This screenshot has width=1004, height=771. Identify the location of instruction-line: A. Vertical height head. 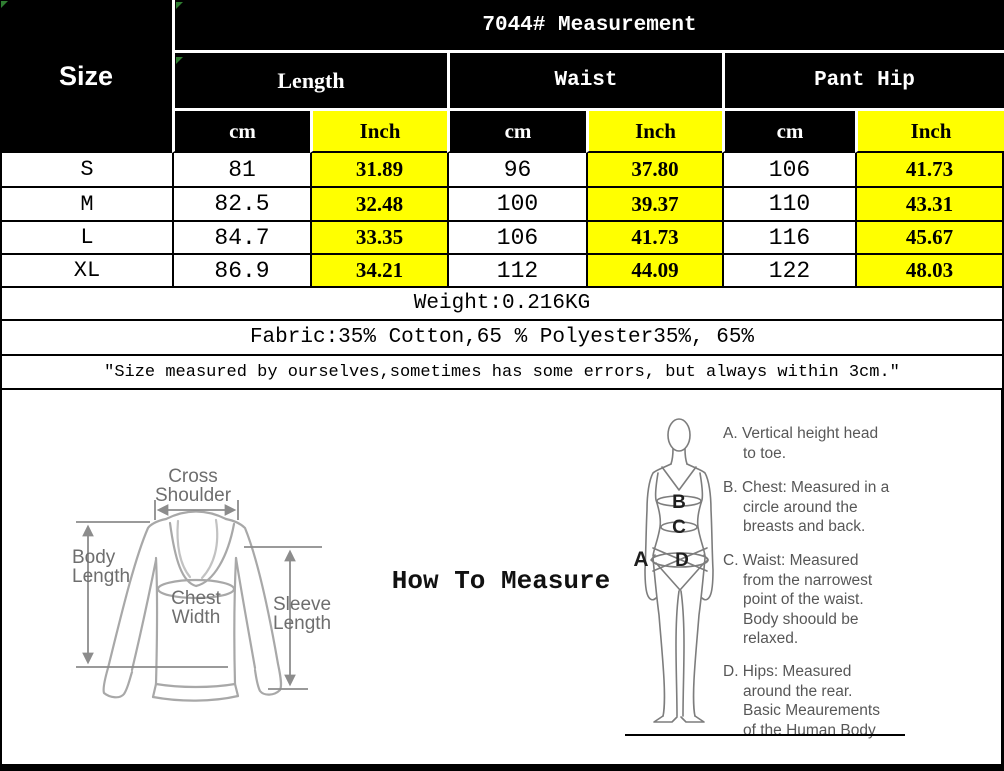
(801, 433).